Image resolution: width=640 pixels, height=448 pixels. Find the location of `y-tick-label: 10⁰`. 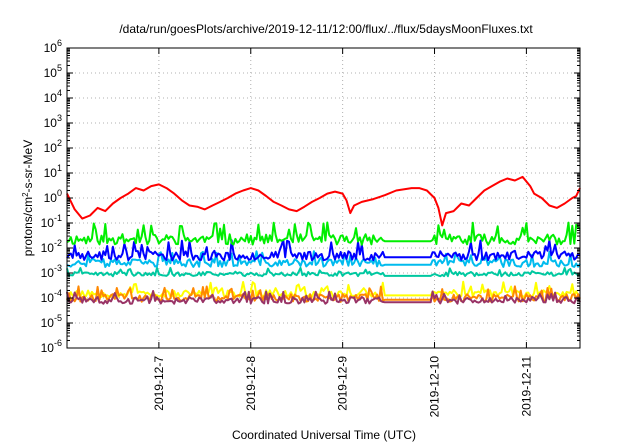

y-tick-label: 10⁰ is located at coordinates (53, 196).